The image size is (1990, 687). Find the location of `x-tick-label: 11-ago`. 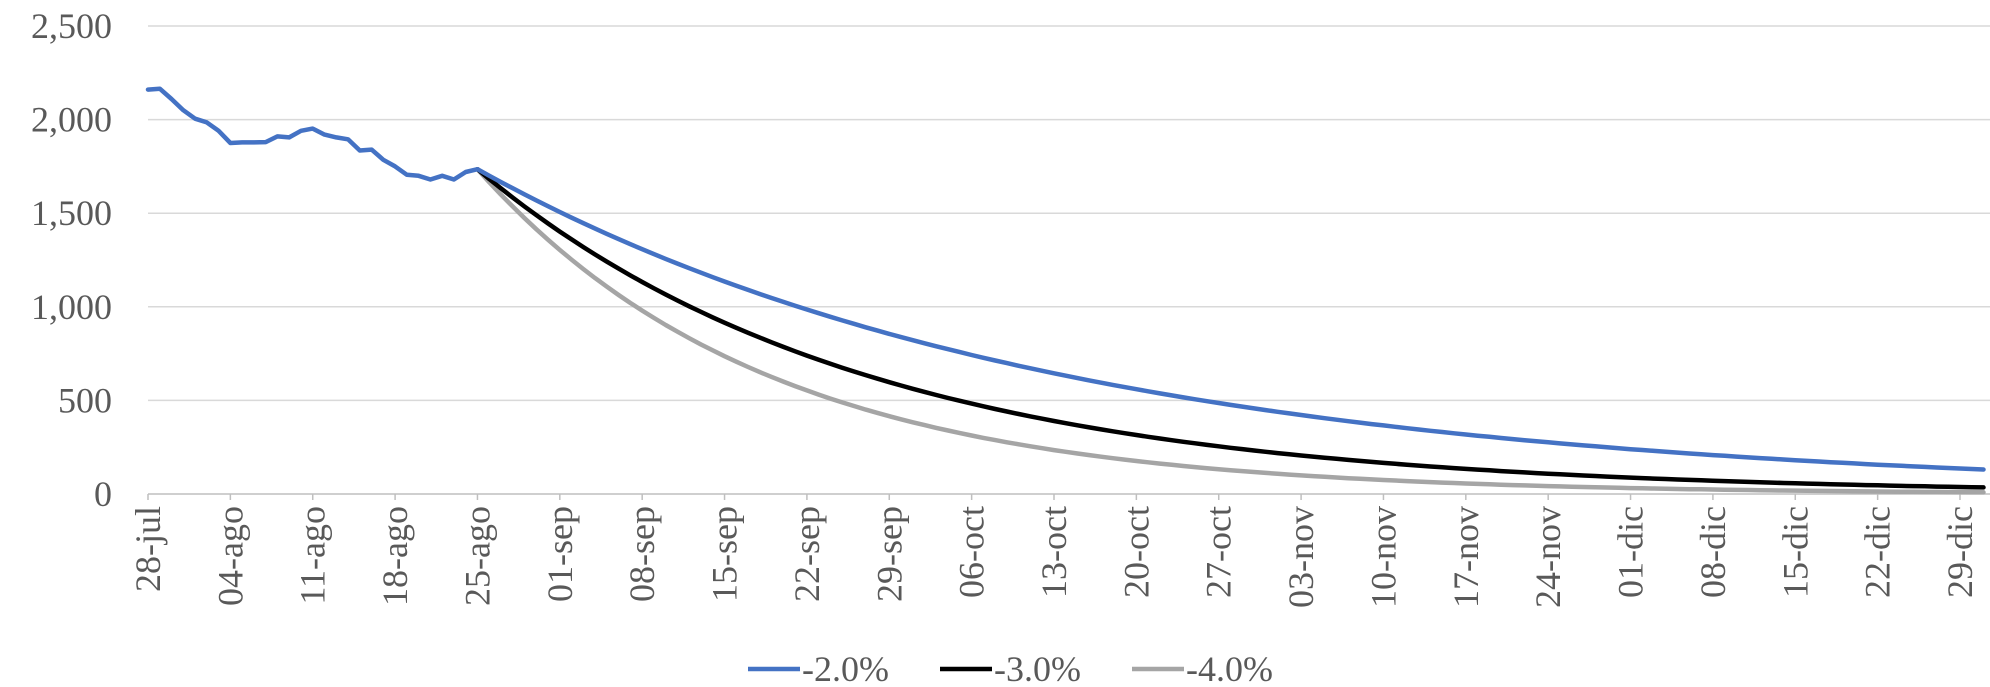

x-tick-label: 11-ago is located at coordinates (313, 555).